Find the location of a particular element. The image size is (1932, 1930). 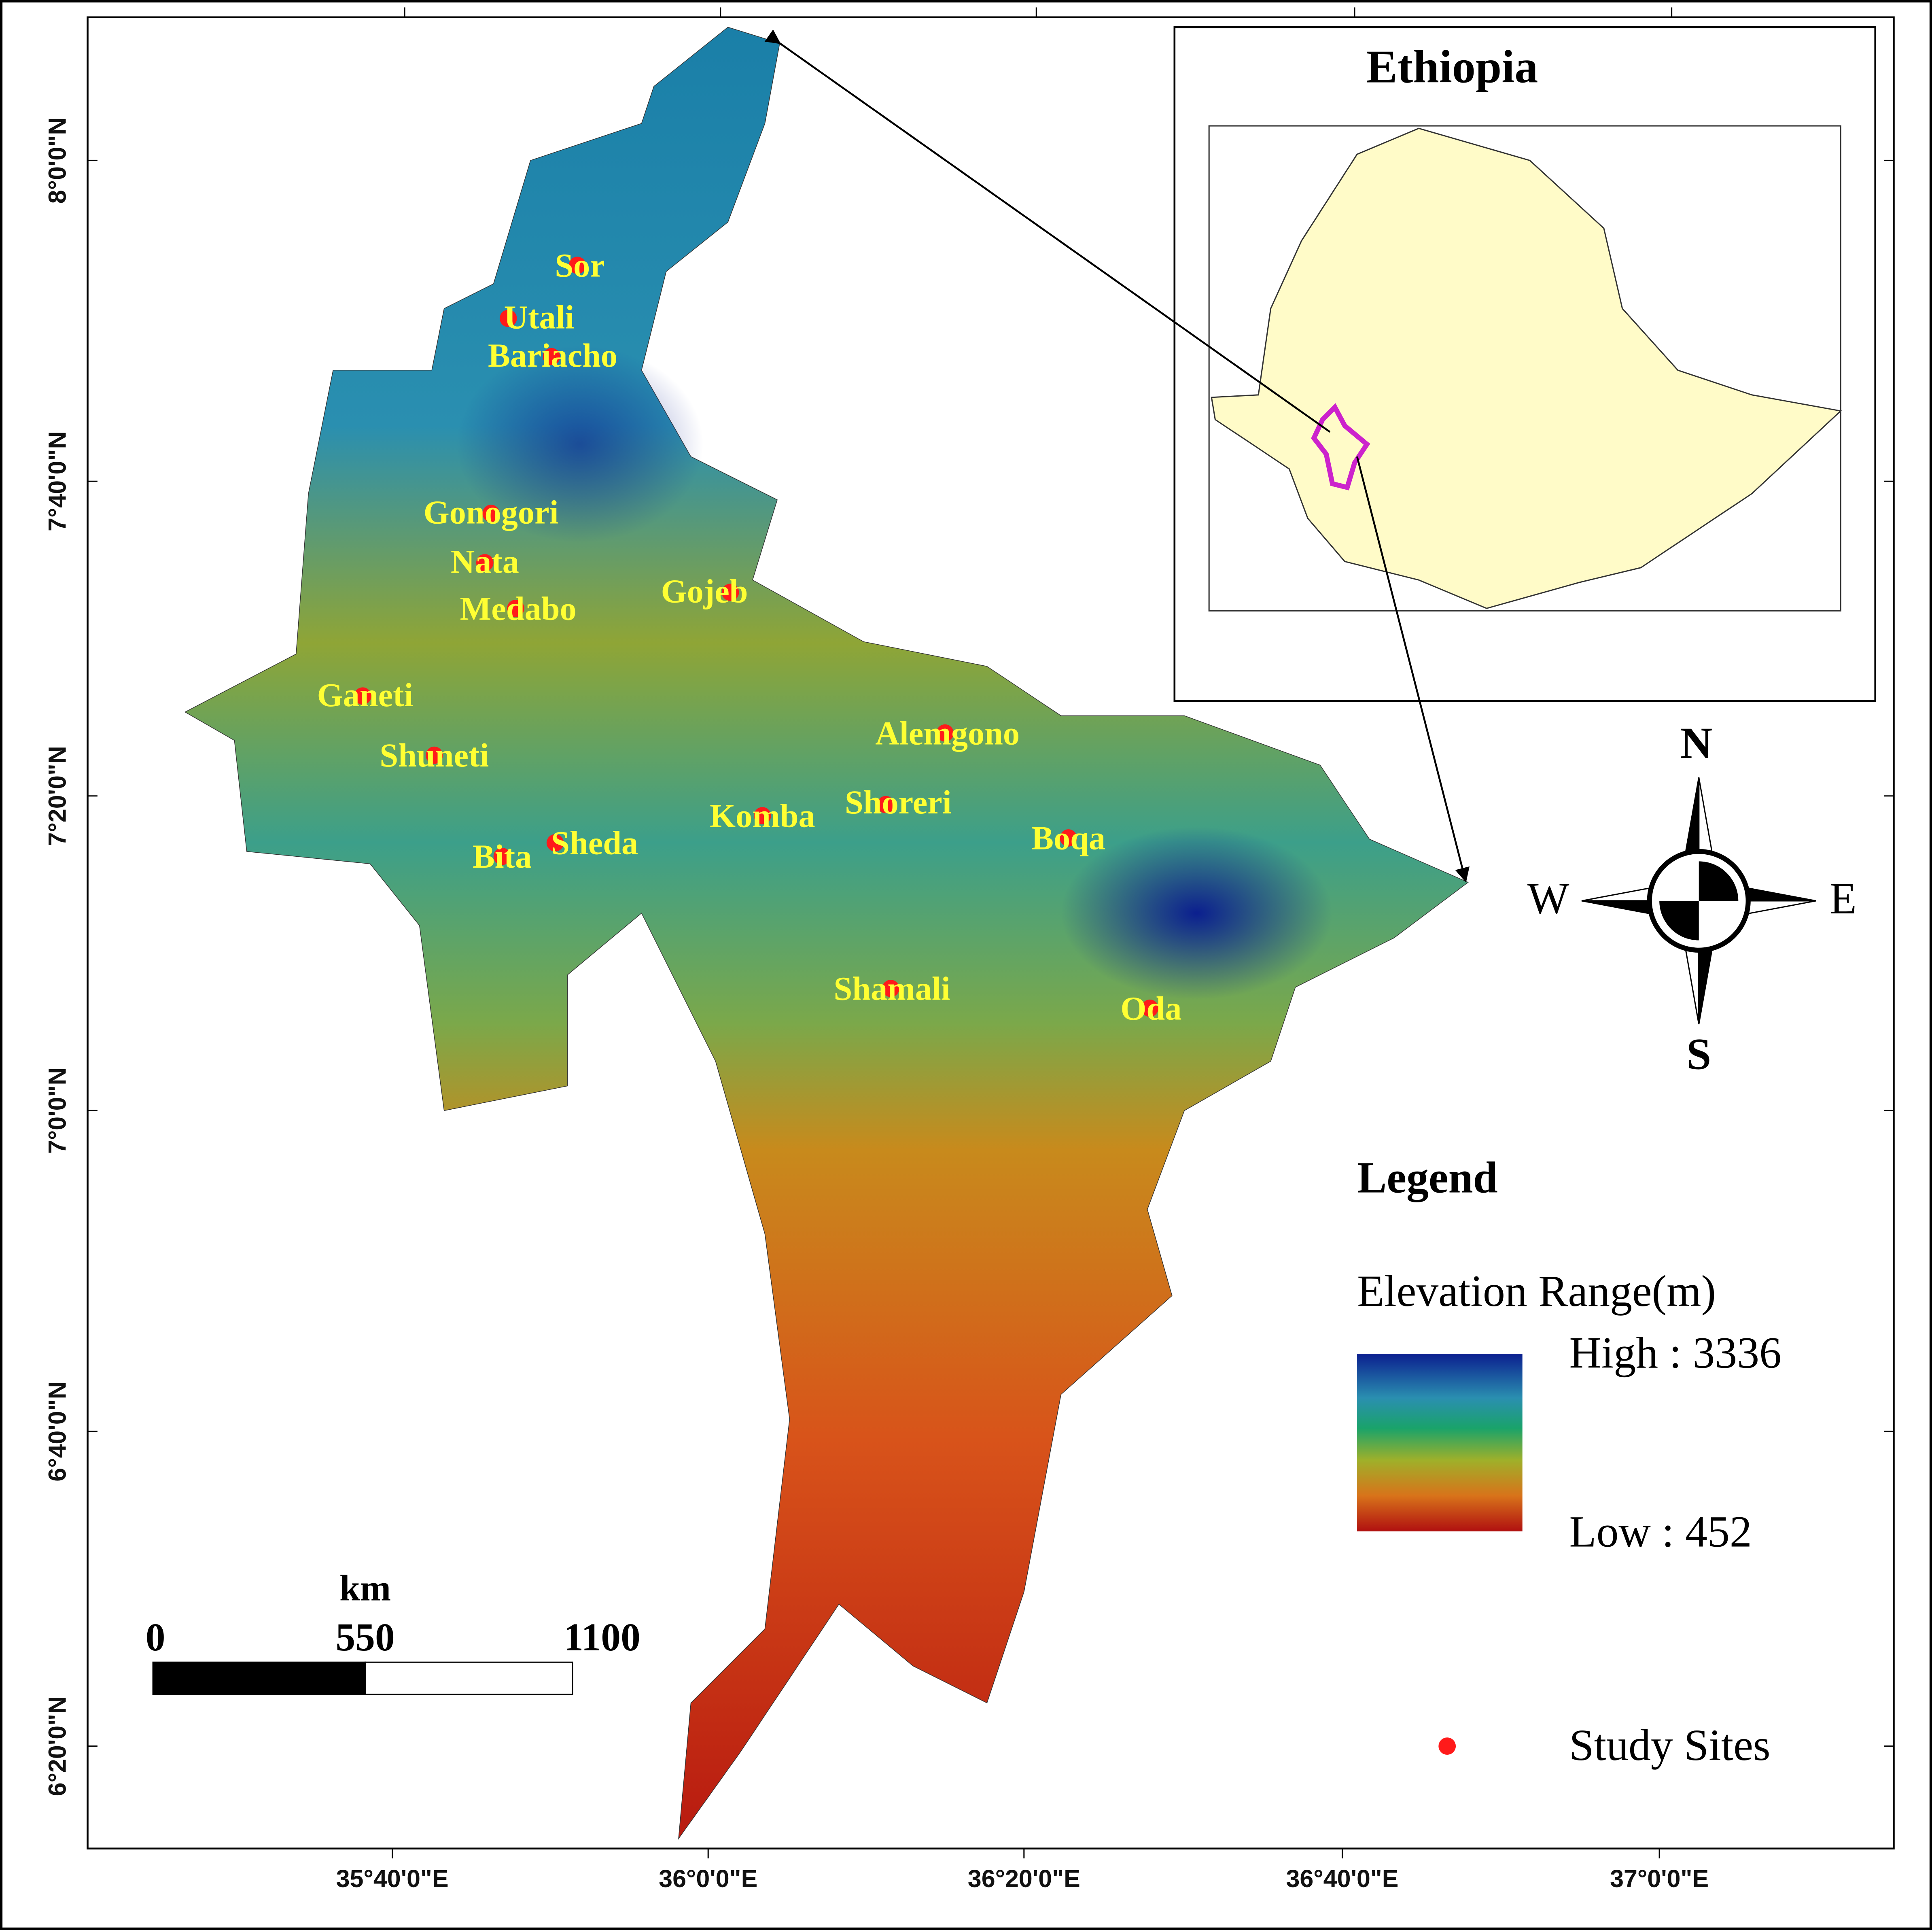

site-label: Komba is located at coordinates (763, 816).